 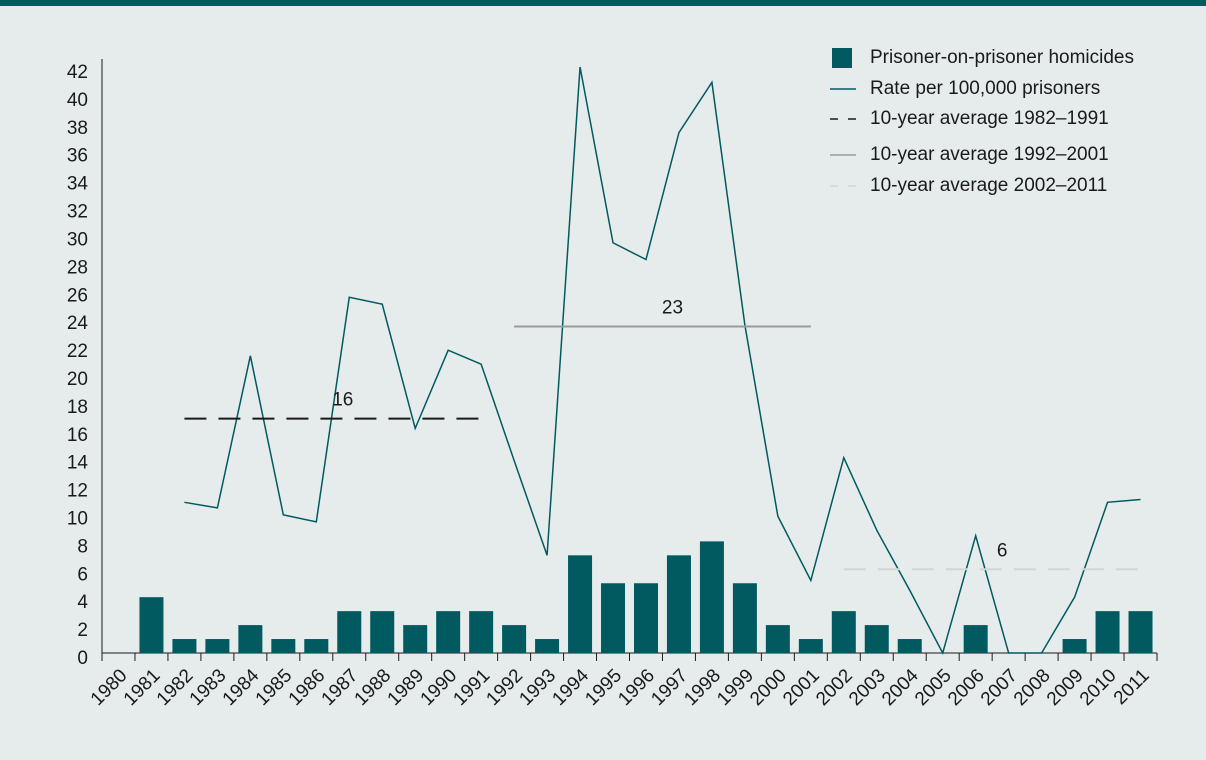 What do you see at coordinates (77, 351) in the screenshot?
I see `y-tick-label: 22` at bounding box center [77, 351].